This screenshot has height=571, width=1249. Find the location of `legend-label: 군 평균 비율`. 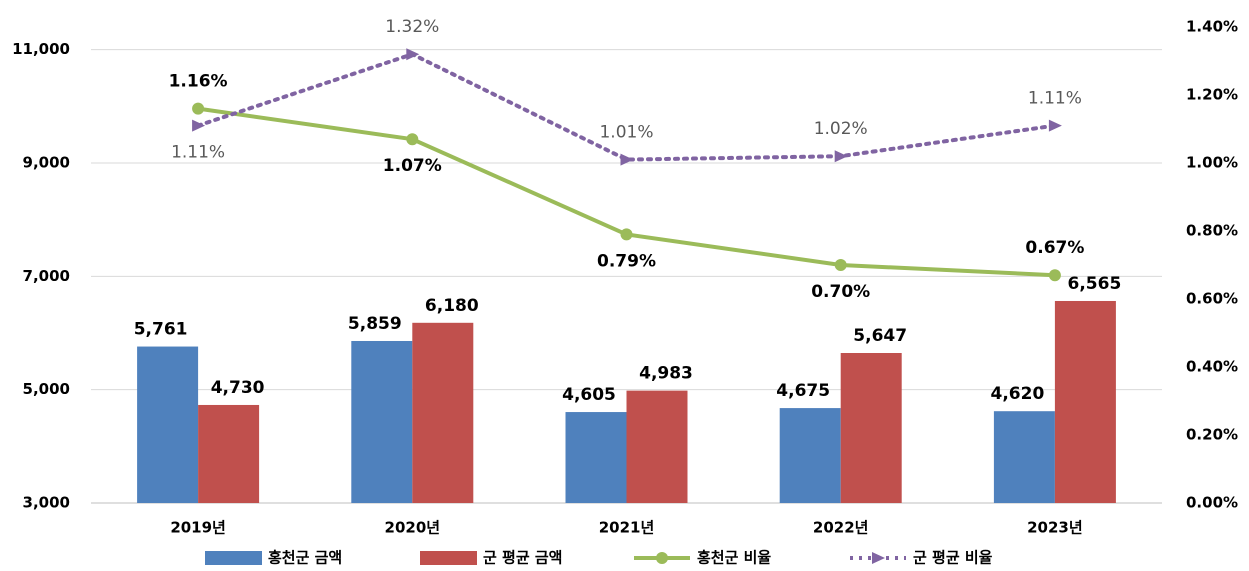

legend-label: 군 평균 비율 is located at coordinates (953, 558).